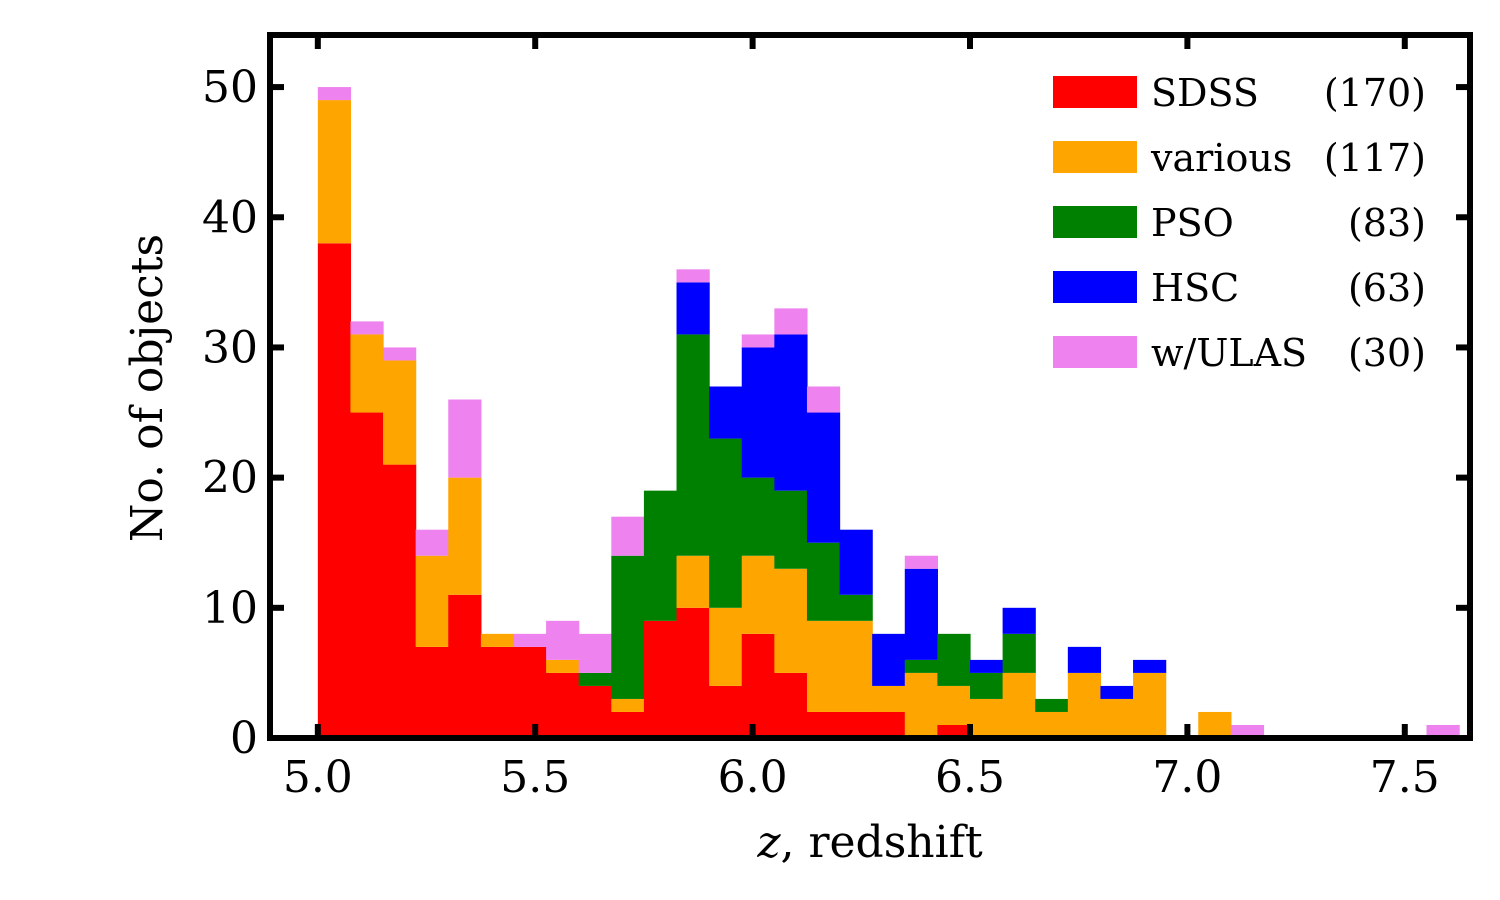  Describe the element at coordinates (318, 777) in the screenshot. I see `x-tick-label: 5.0` at that location.